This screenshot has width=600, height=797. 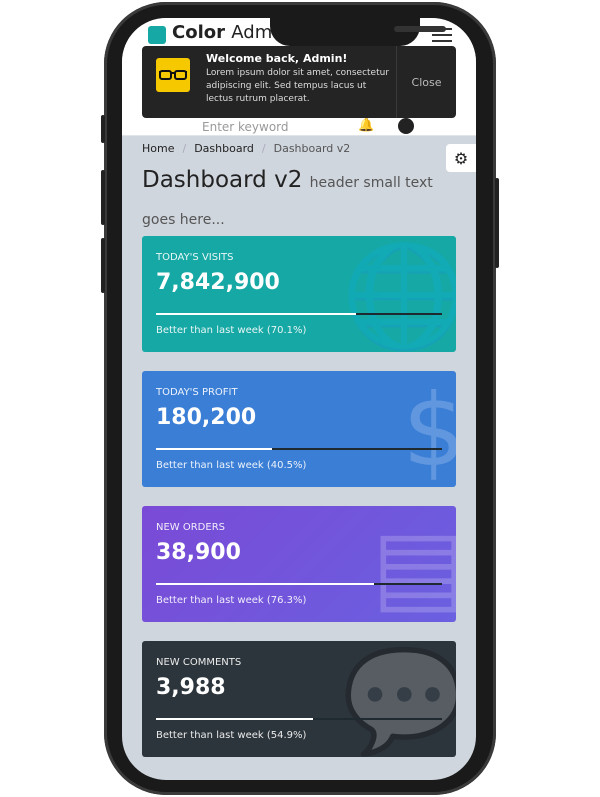 I want to click on breadcrumb: Home / Dashboard / Dashboard v2, so click(x=246, y=148).